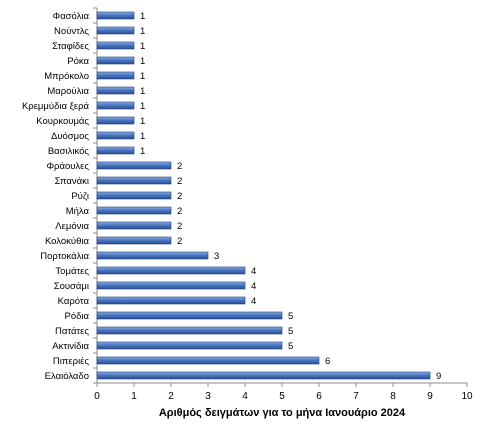 The image size is (499, 424). What do you see at coordinates (319, 396) in the screenshot?
I see `x-tick-label: 6` at bounding box center [319, 396].